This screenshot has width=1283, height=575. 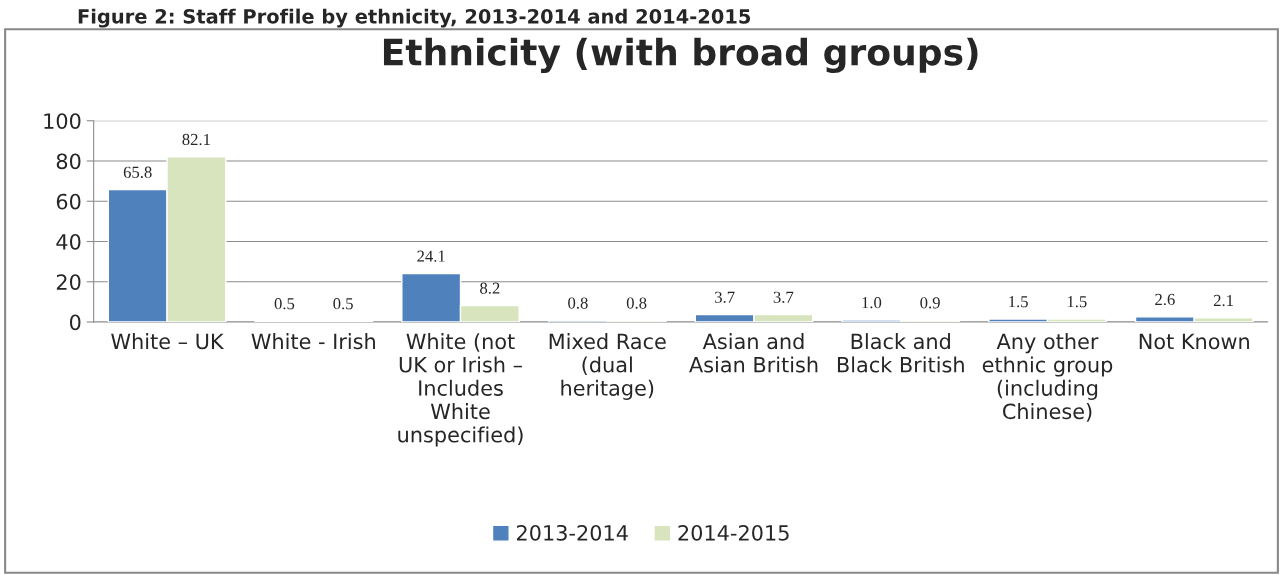 I want to click on data-label: 82.1, so click(x=196, y=139).